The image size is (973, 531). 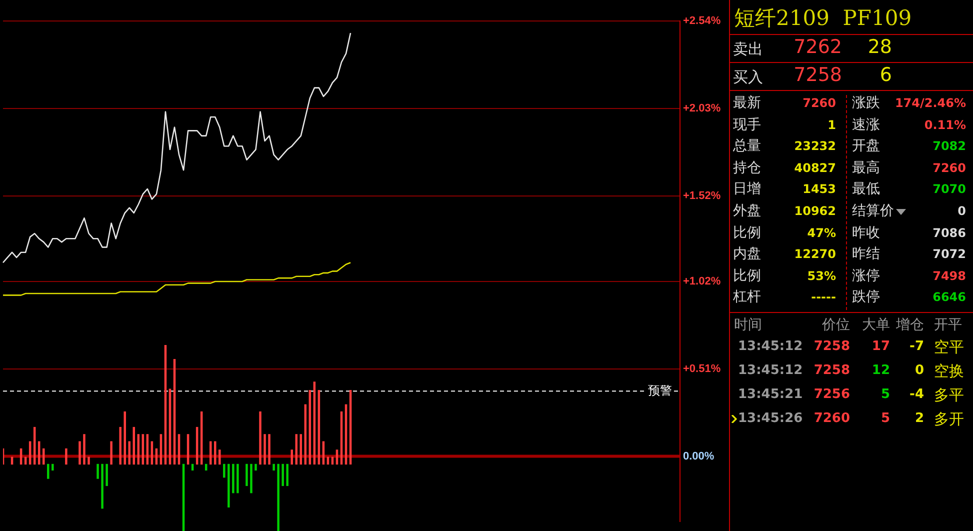 I want to click on y-tick-label: +2.54%, so click(x=702, y=21).